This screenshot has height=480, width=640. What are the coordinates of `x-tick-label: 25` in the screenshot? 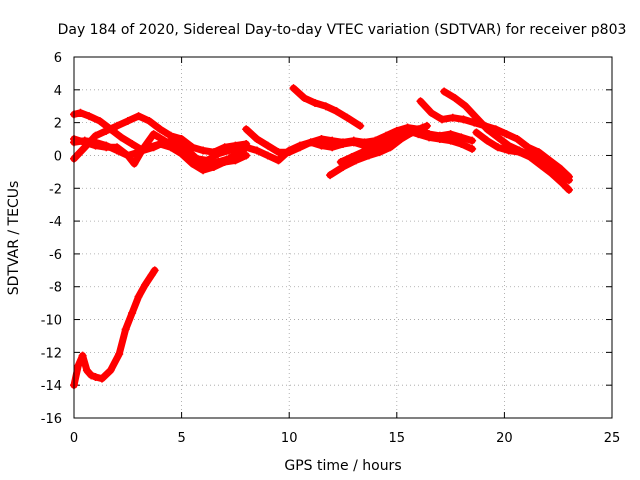 It's located at (612, 438).